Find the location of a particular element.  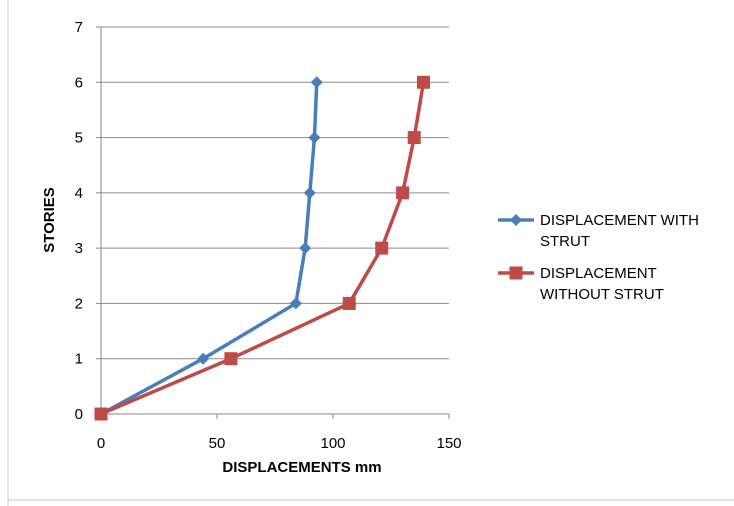

x-tick-label-0: 0 is located at coordinates (101, 443).